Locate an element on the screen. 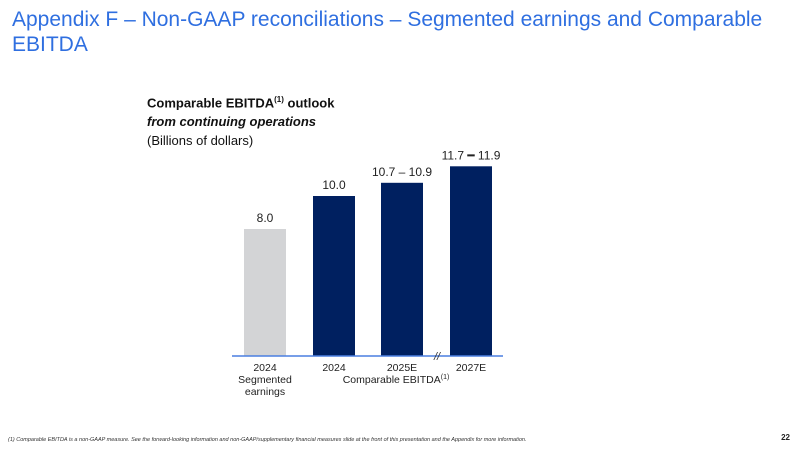 The width and height of the screenshot is (800, 450). x-tick-label-3: 2027E is located at coordinates (471, 368).